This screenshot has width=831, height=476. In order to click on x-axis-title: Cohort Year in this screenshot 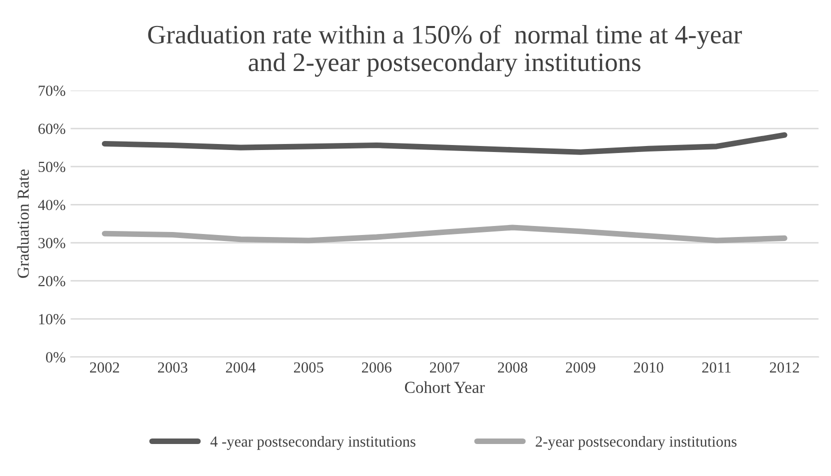, I will do `click(444, 387)`.